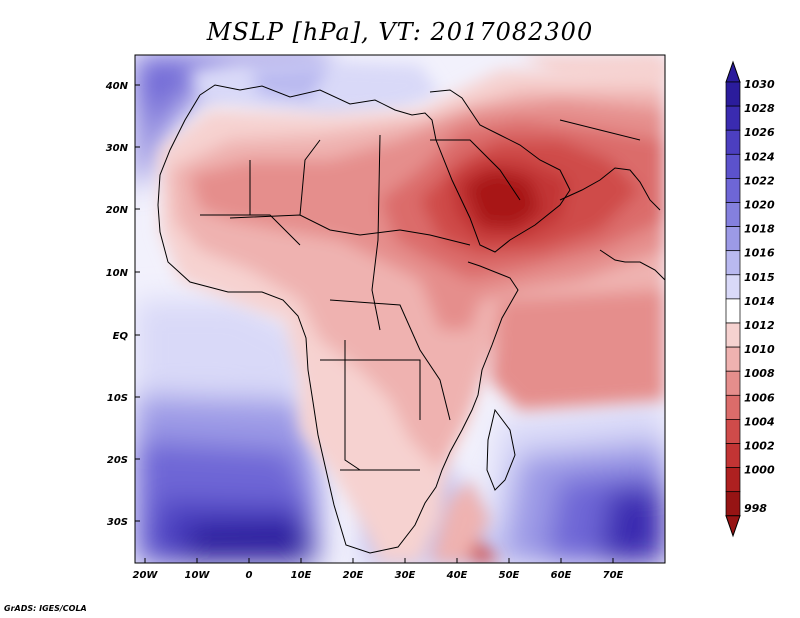 This screenshot has height=618, width=800. What do you see at coordinates (117, 148) in the screenshot?
I see `lat-label: 30N` at bounding box center [117, 148].